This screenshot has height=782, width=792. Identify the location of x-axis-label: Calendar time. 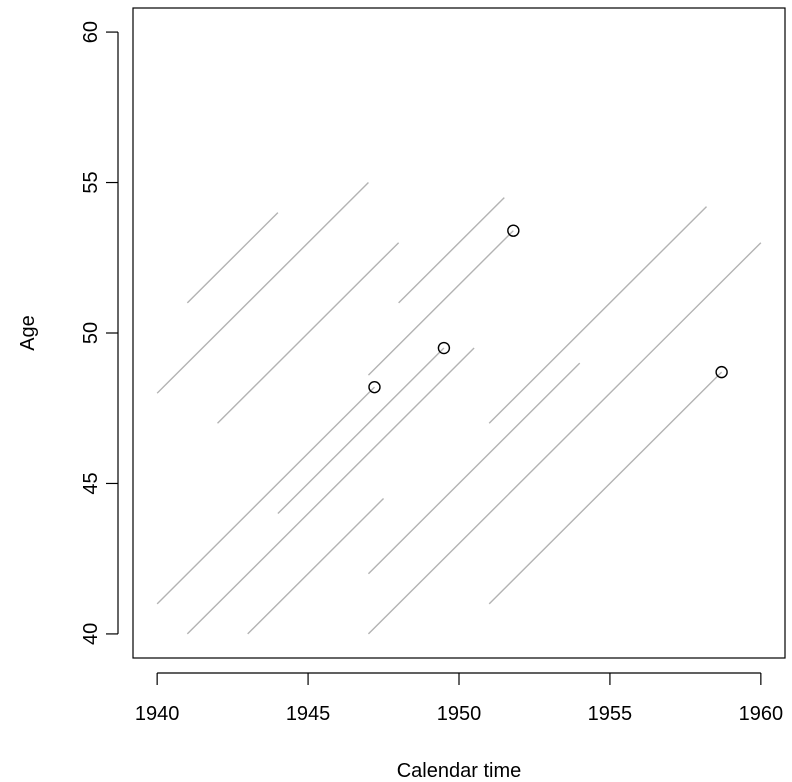
(459, 771).